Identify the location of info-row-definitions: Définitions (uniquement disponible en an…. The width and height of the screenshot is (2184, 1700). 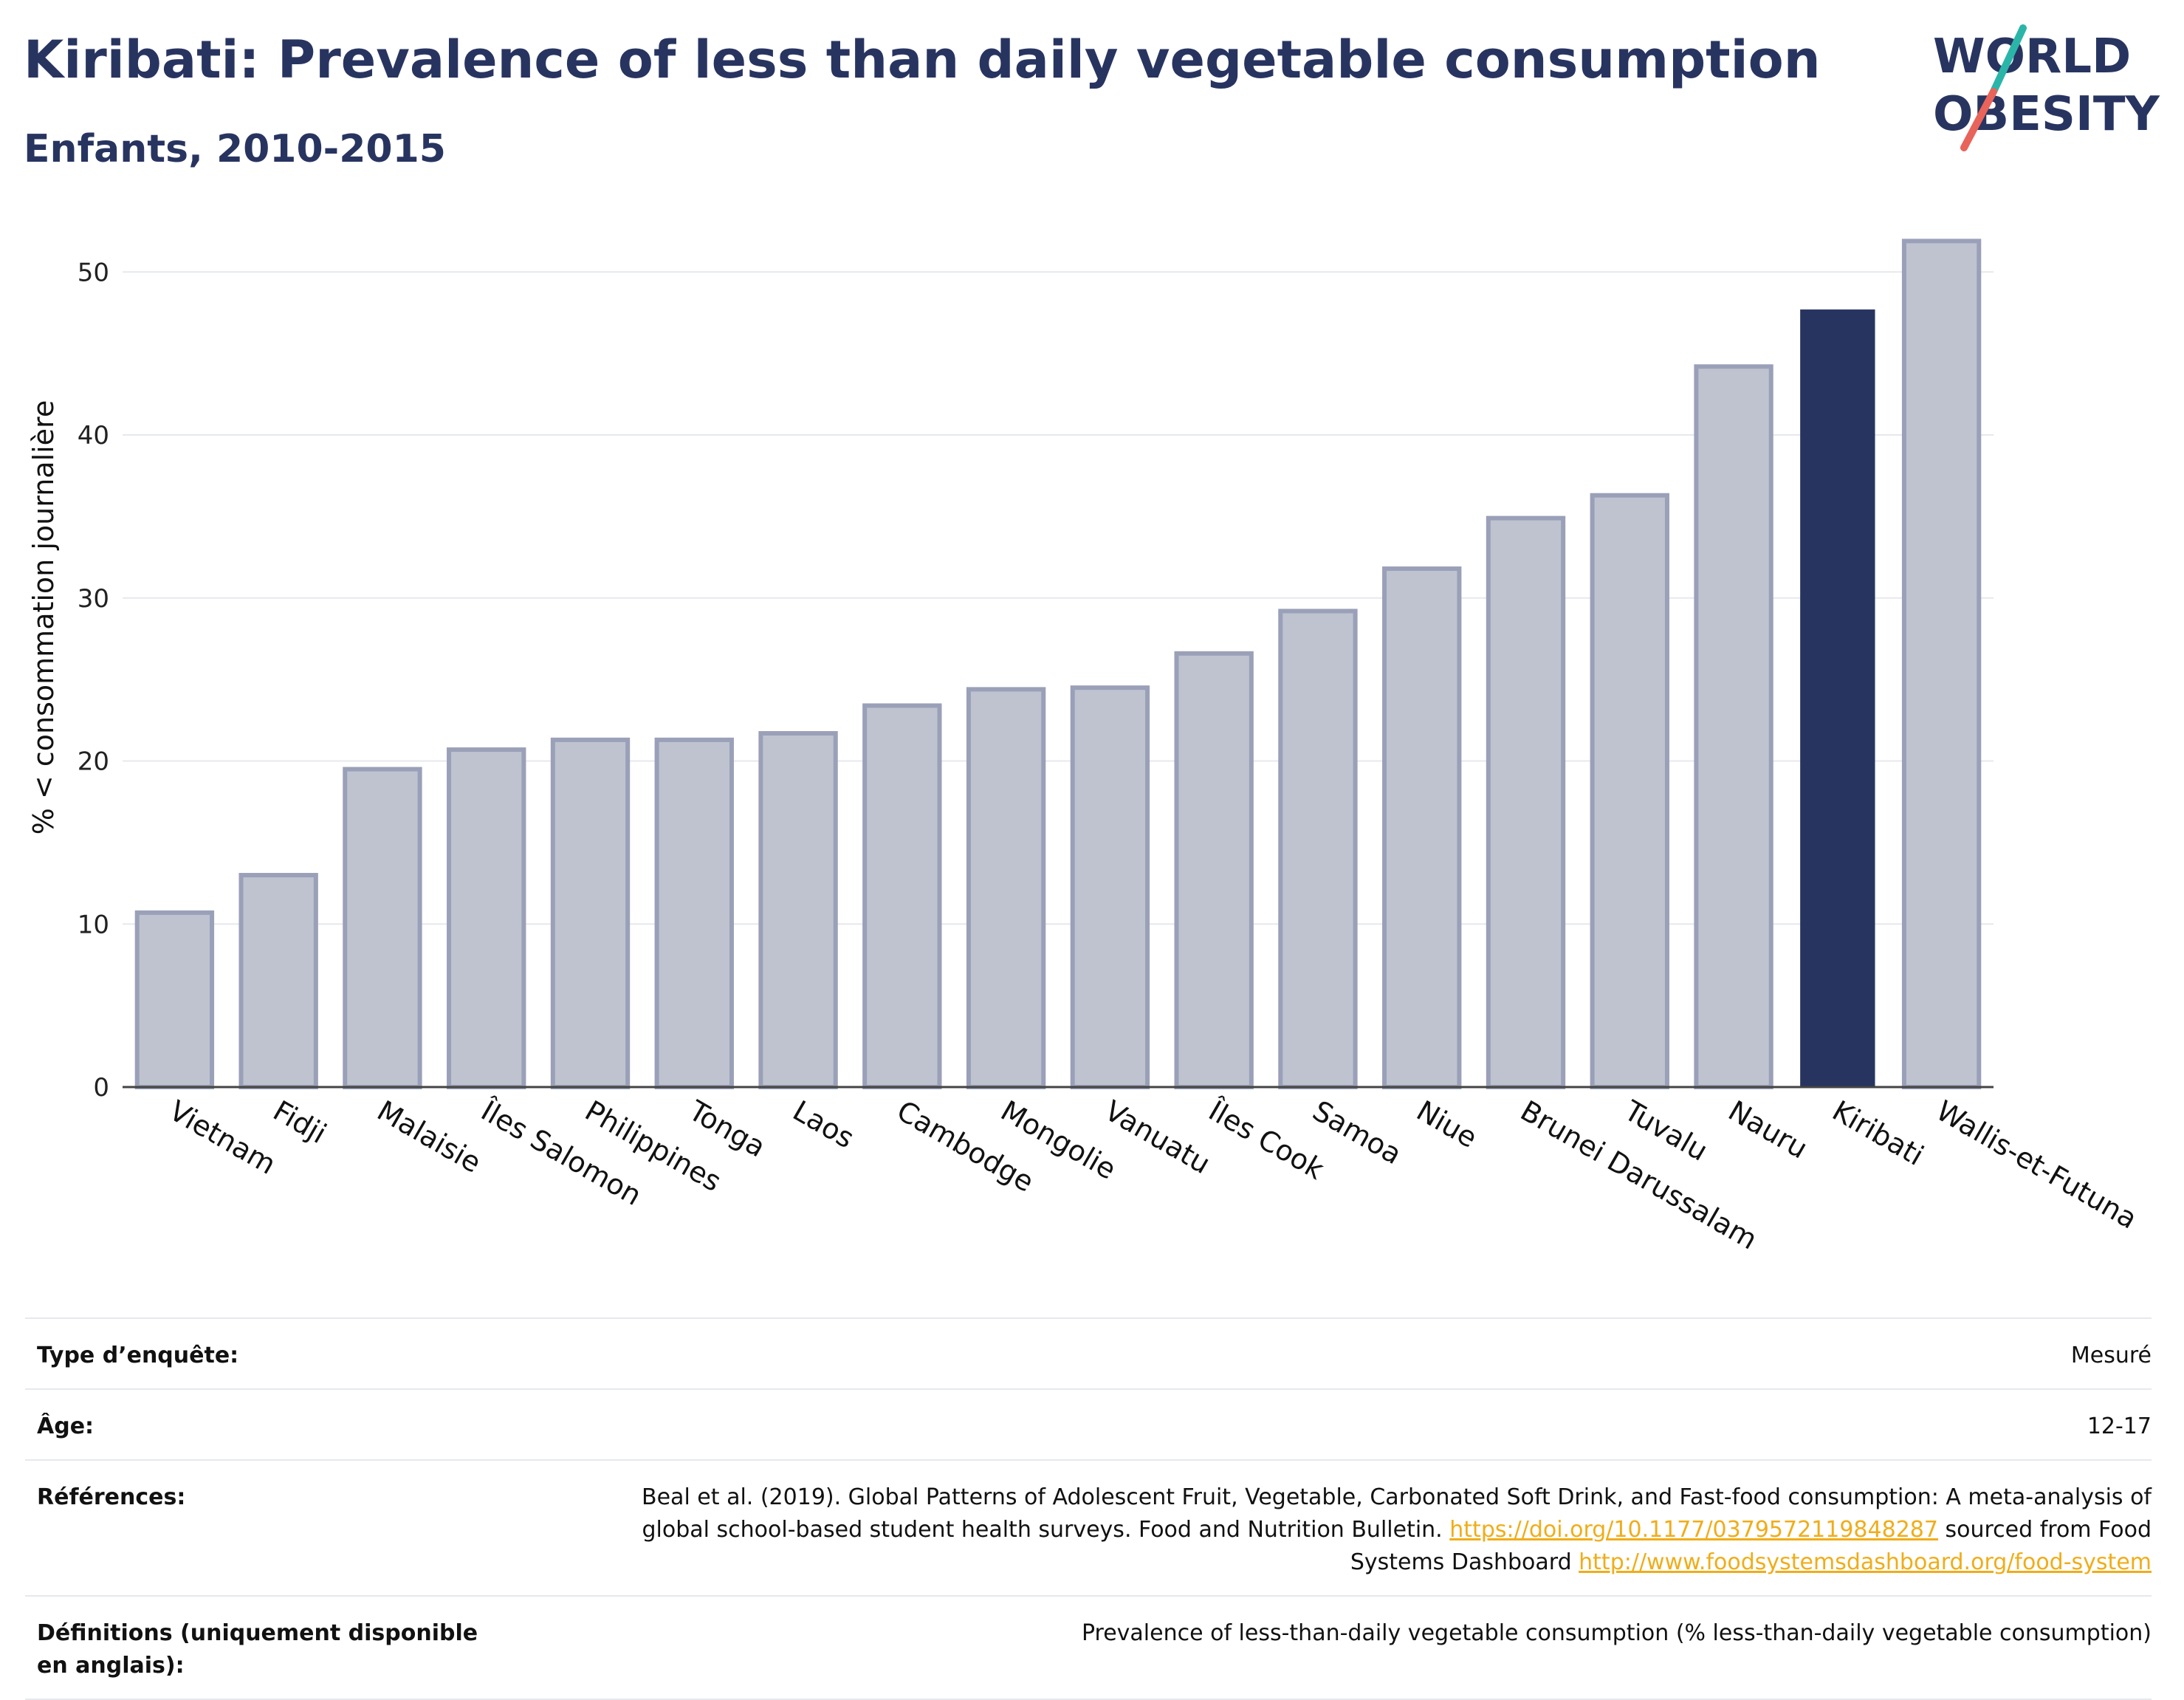
(1089, 1647).